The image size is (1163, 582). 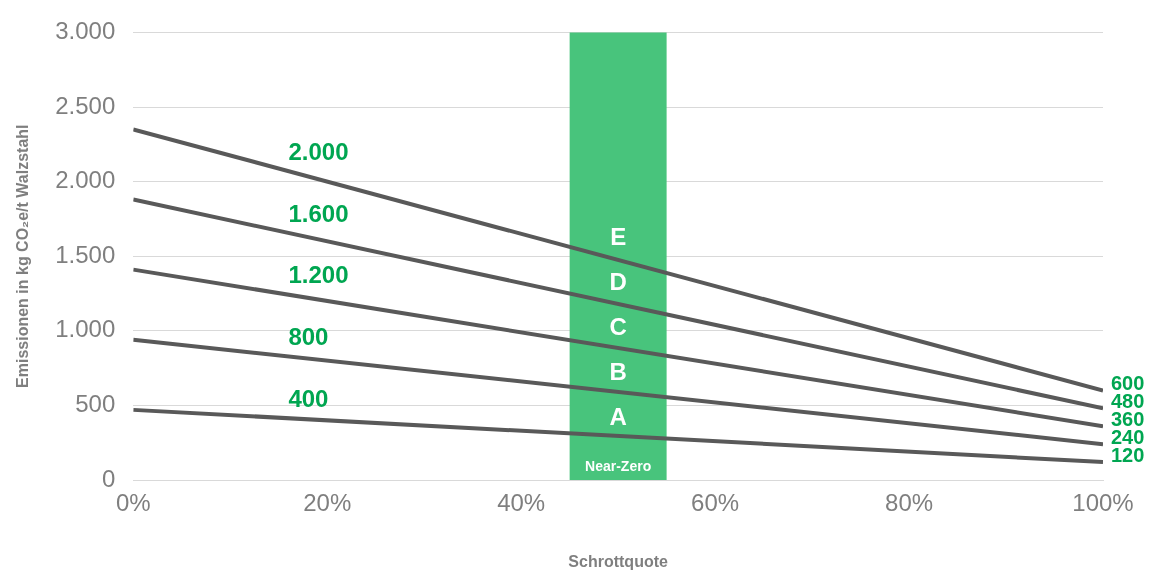 I want to click on x-tick-label: 20%, so click(x=327, y=503).